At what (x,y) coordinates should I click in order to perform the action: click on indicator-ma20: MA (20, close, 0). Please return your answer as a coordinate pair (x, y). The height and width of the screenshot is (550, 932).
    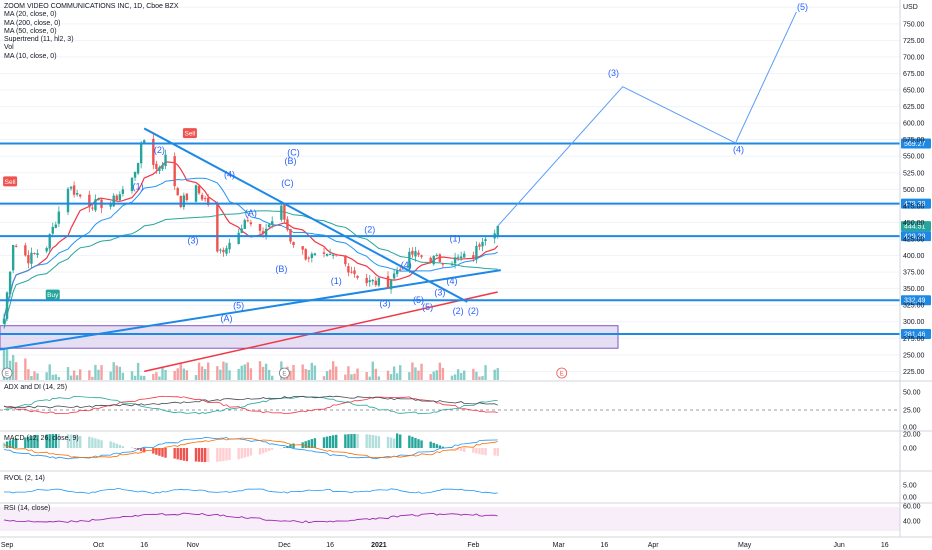
    Looking at the image, I should click on (30, 15).